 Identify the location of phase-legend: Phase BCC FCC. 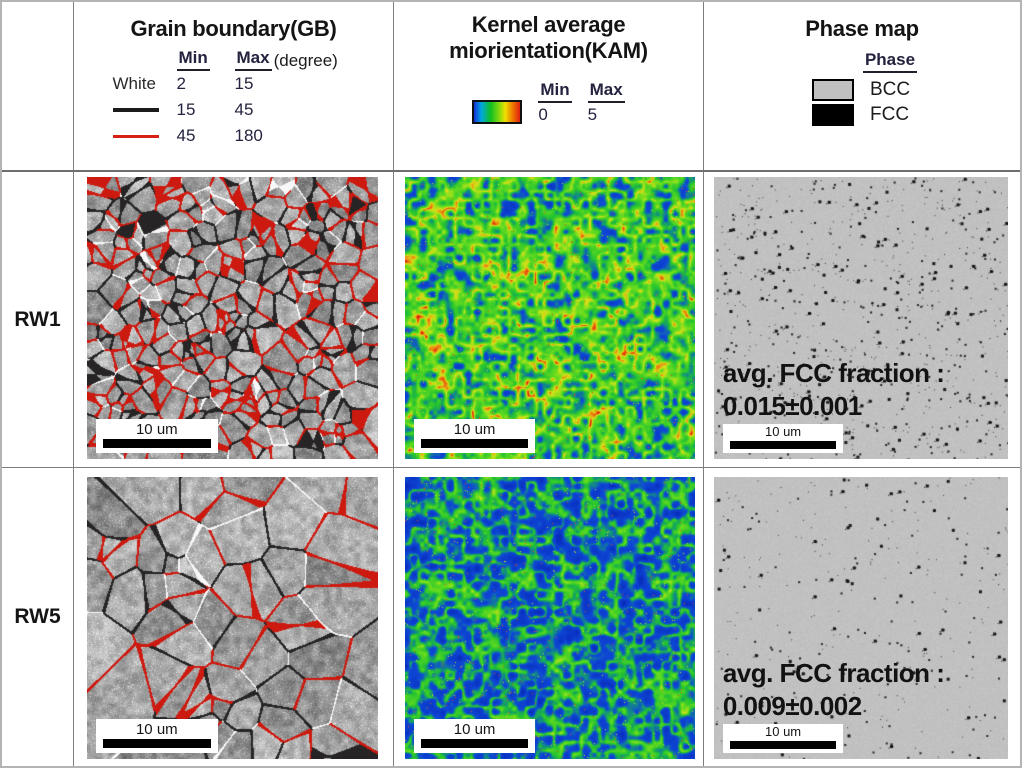
(862, 88).